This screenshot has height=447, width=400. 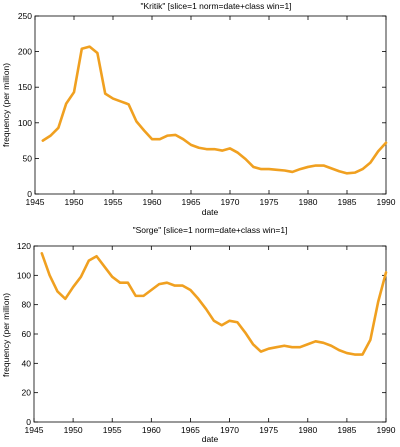 I want to click on chart-title: "Kritik" [slice=1 norm=date+class win=1], so click(x=215, y=6).